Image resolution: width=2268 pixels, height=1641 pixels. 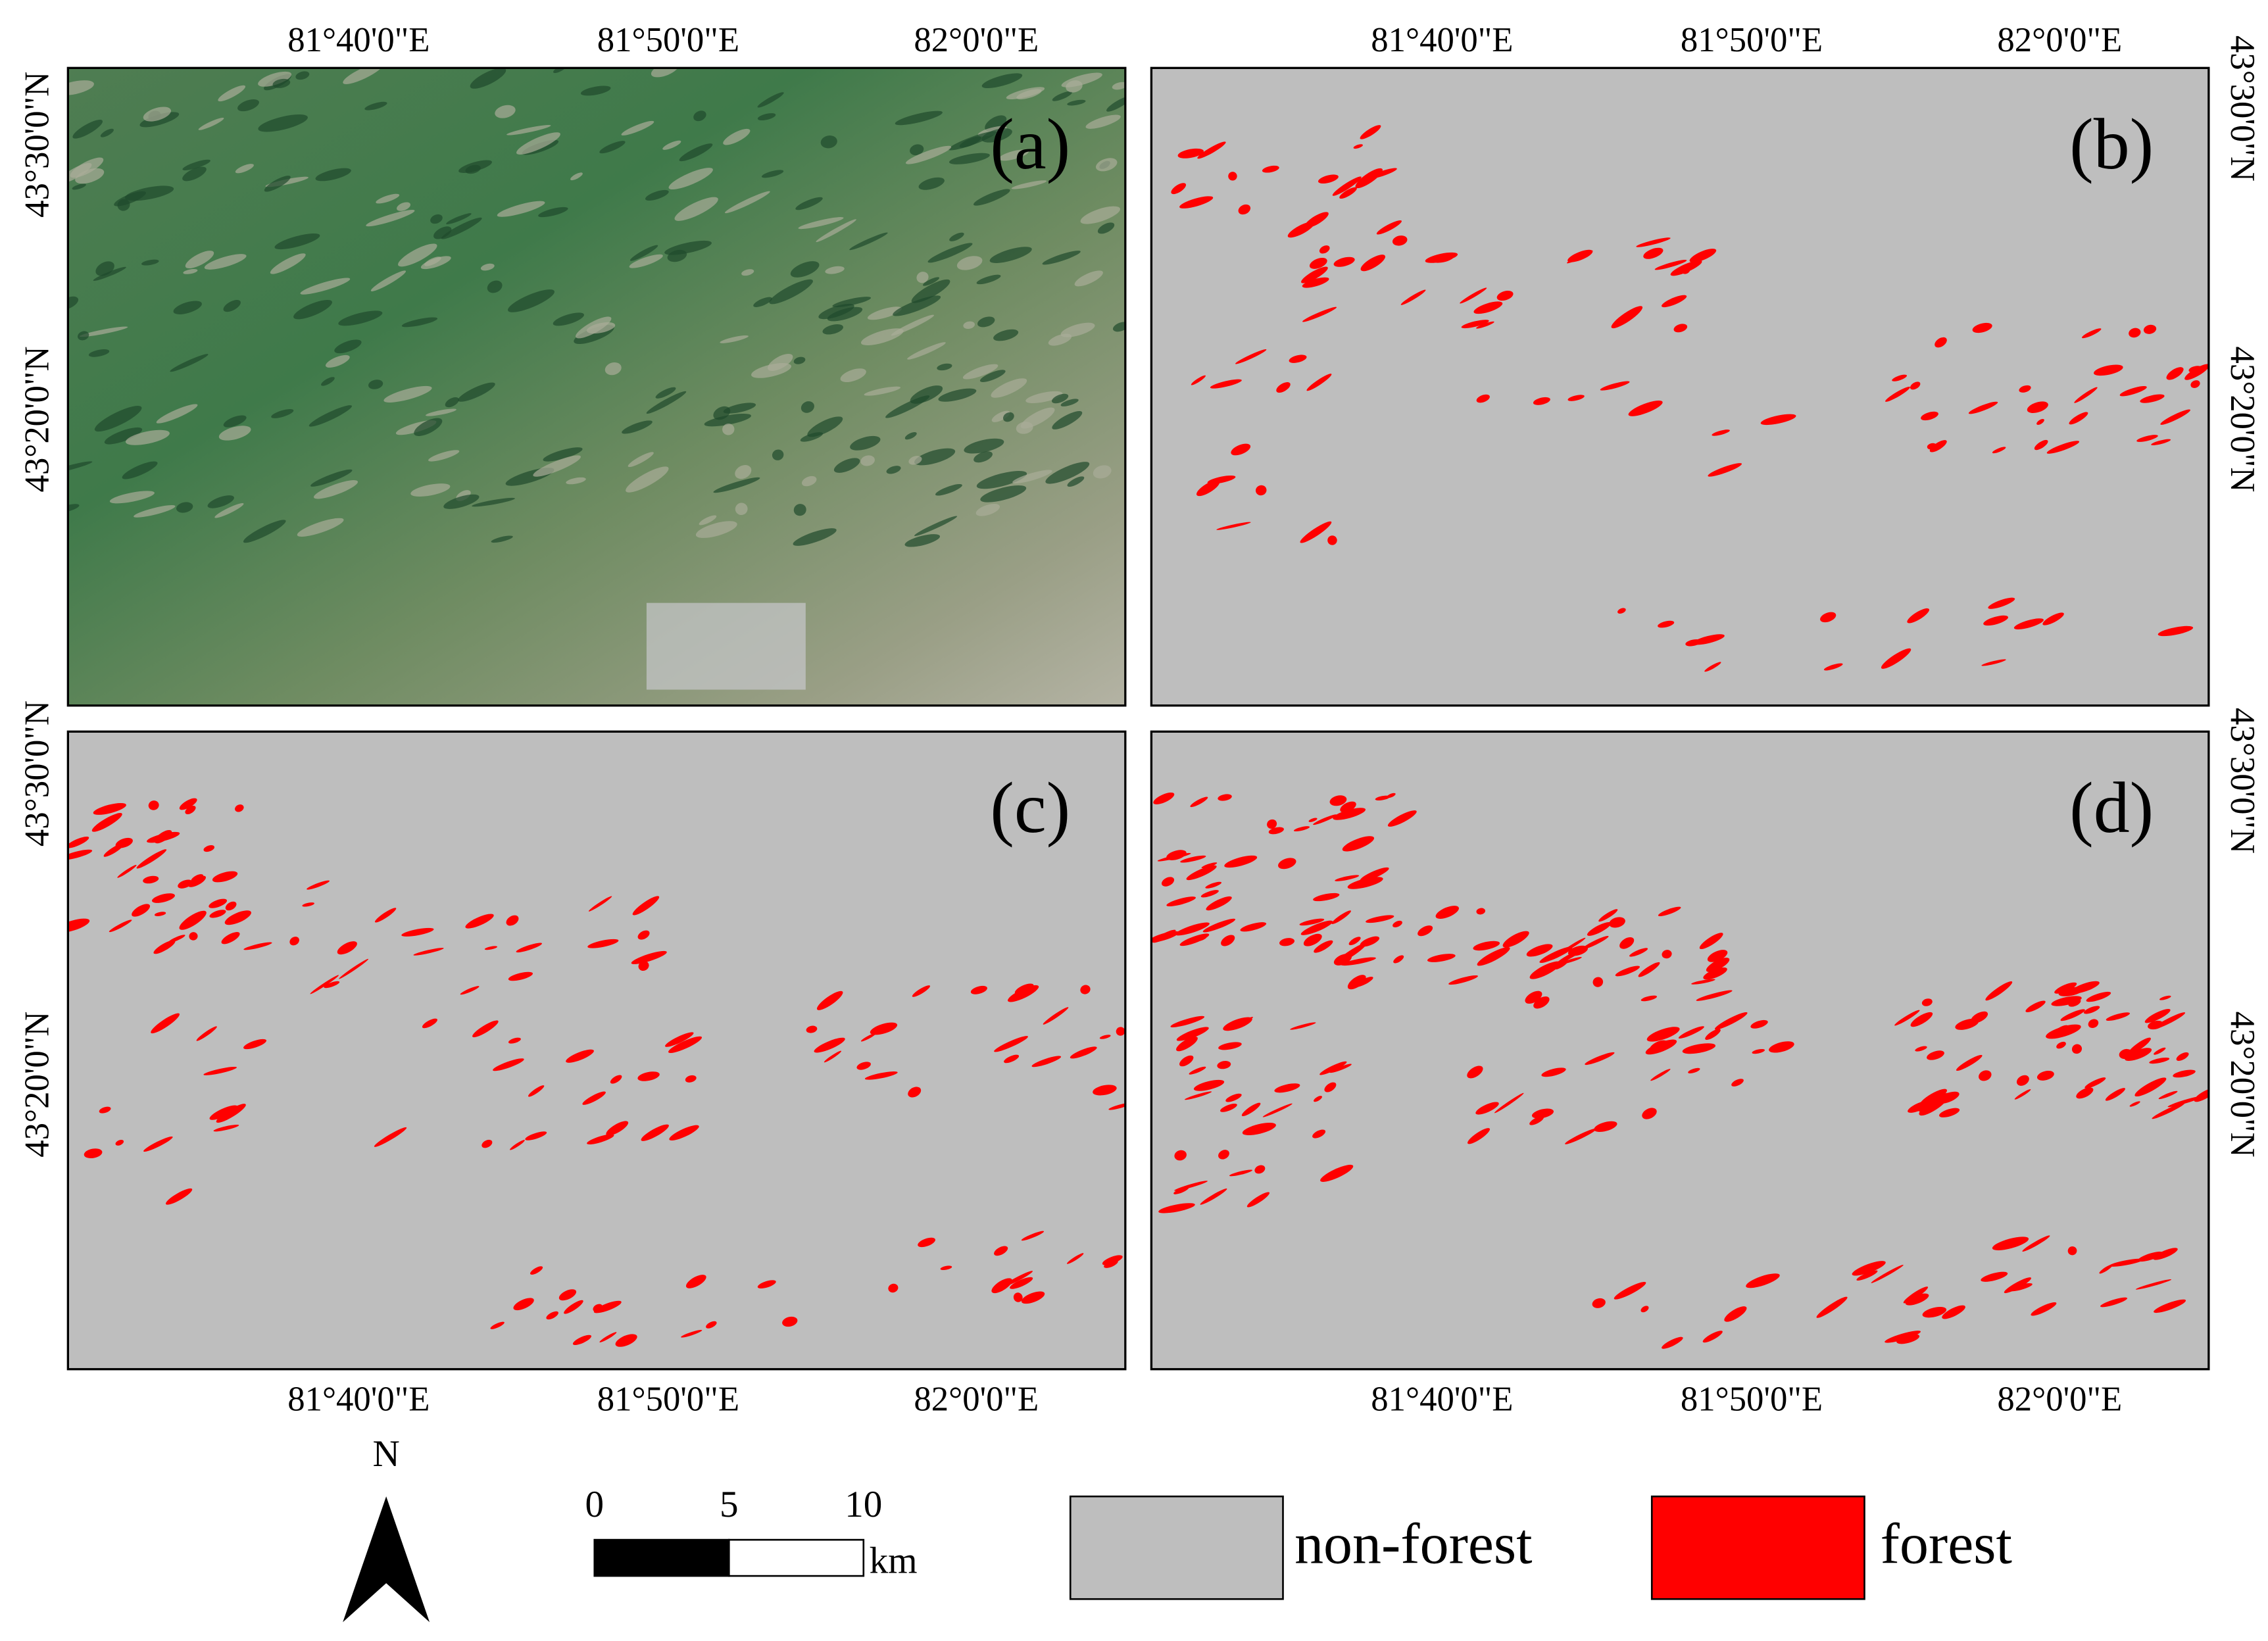 What do you see at coordinates (2112, 808) in the screenshot?
I see `panel-label: (d)` at bounding box center [2112, 808].